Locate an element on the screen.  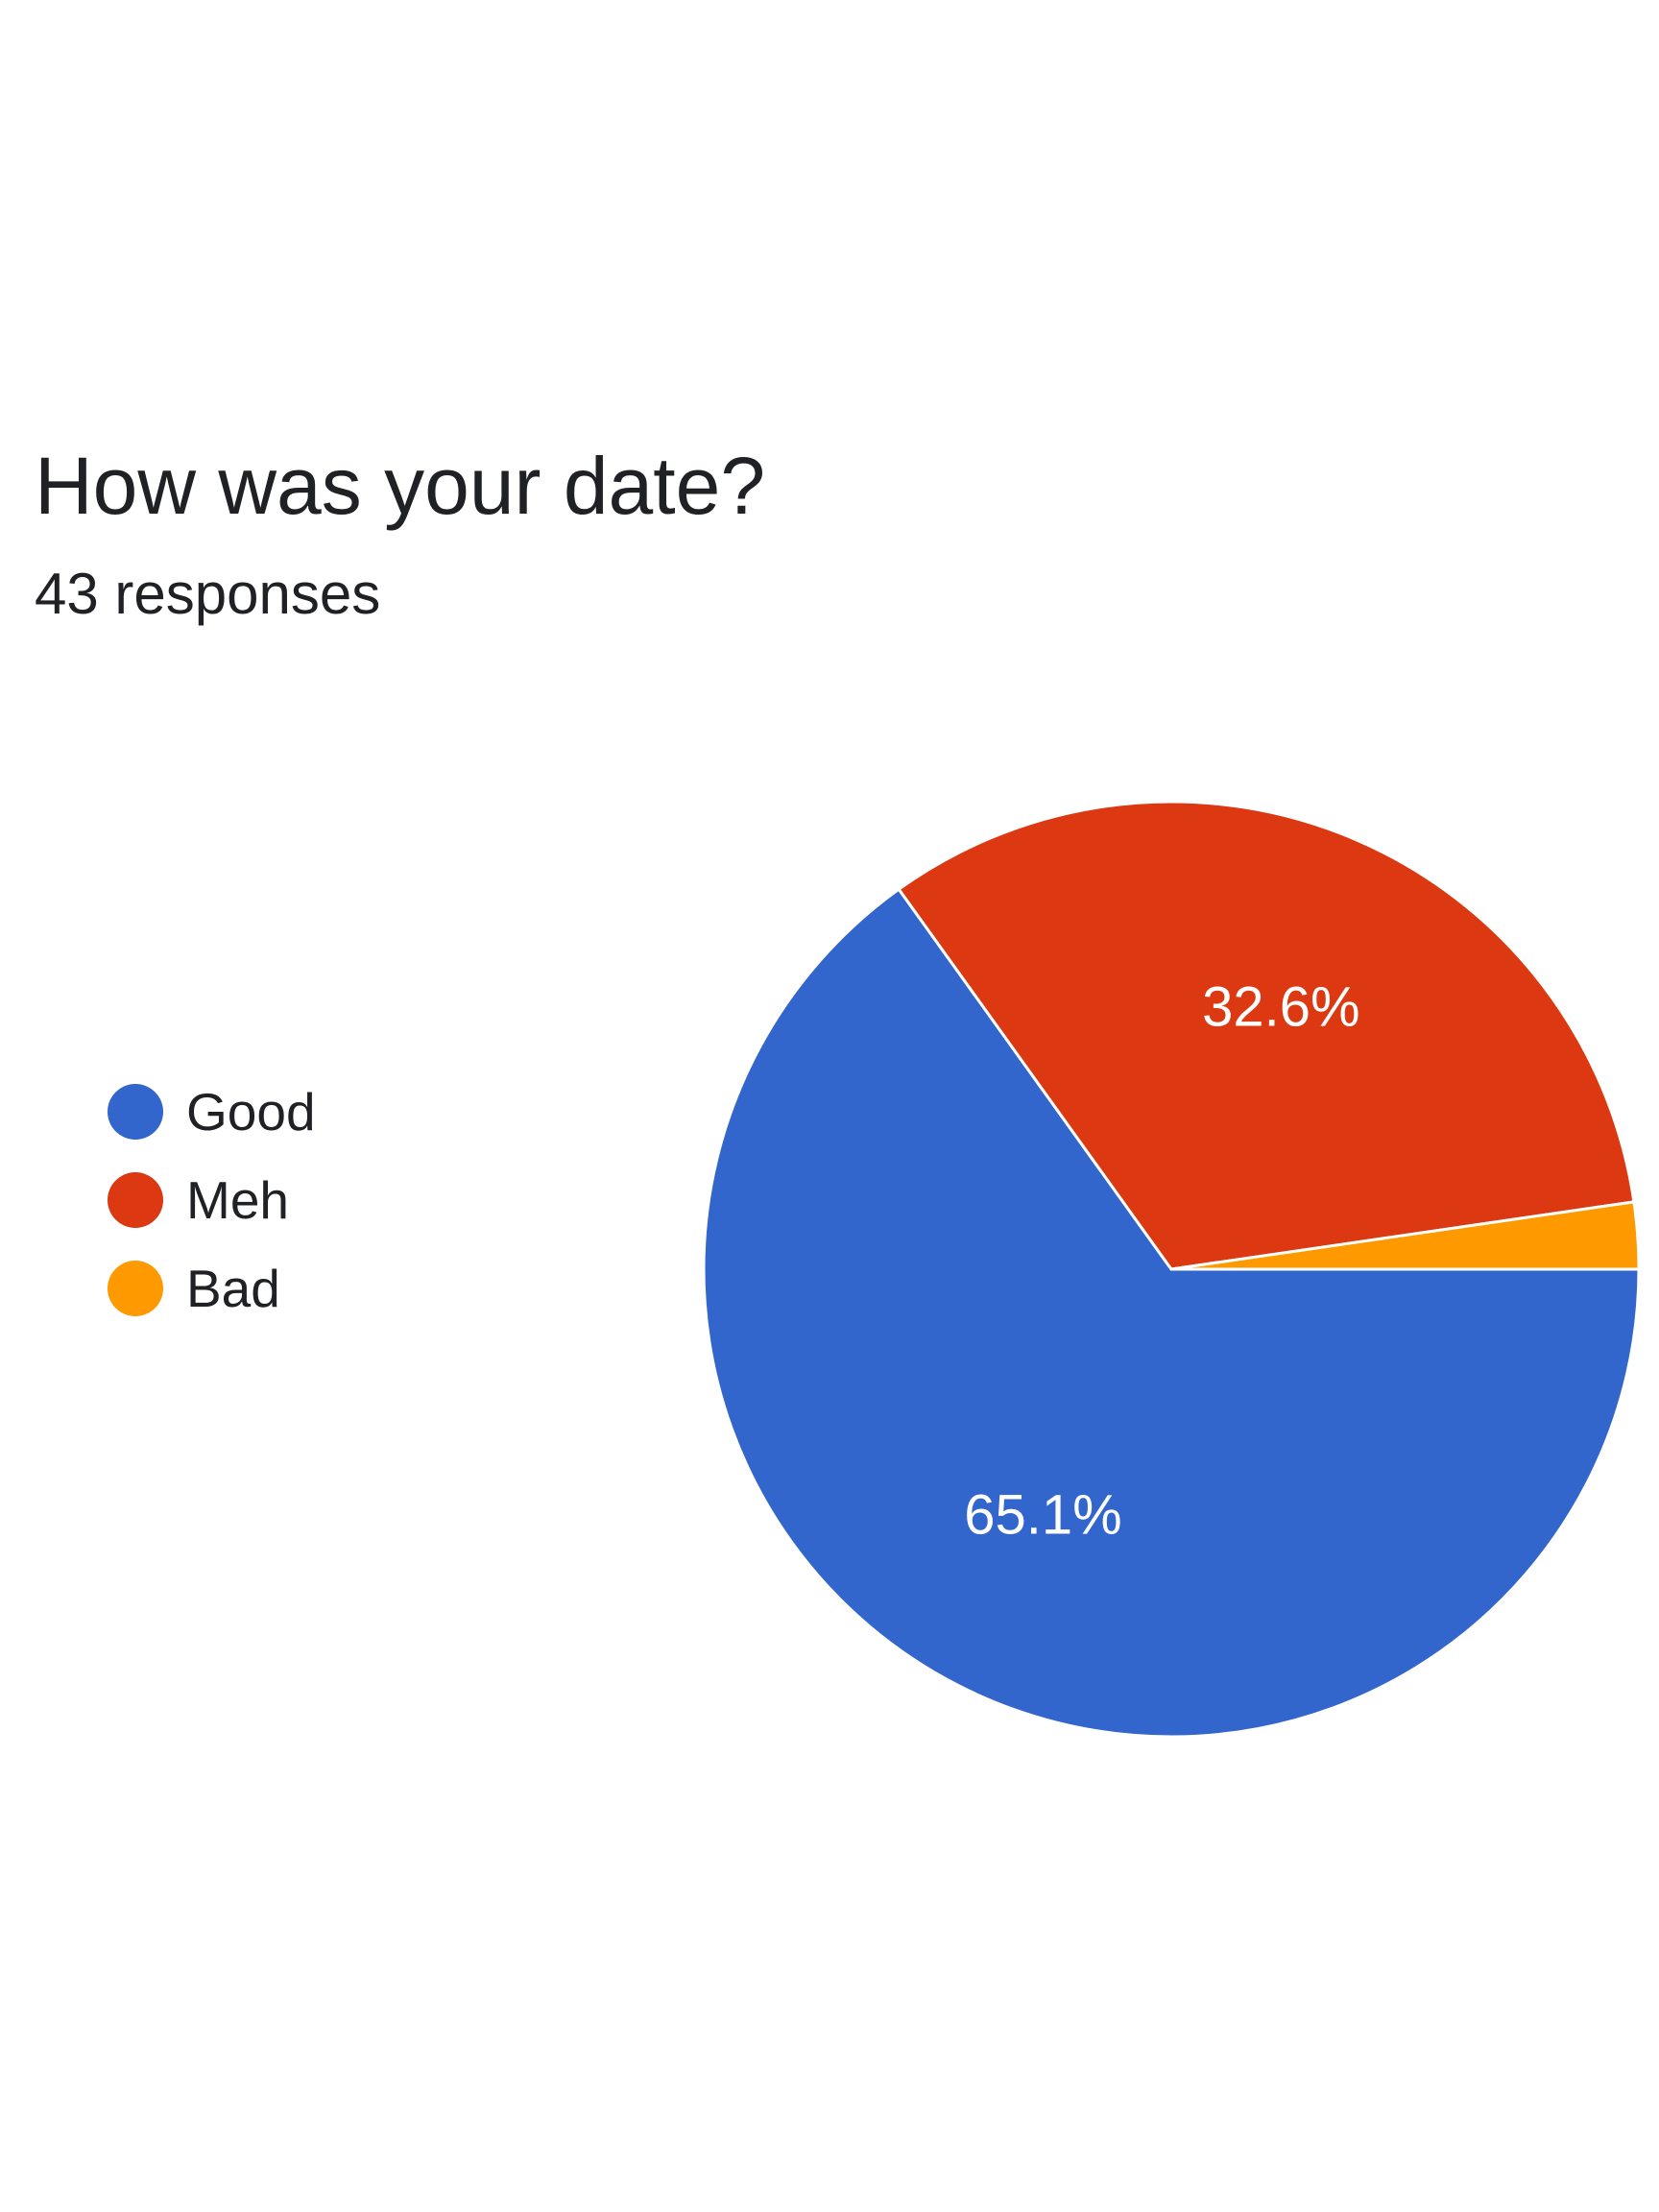
legend-label-good: Good is located at coordinates (251, 1112).